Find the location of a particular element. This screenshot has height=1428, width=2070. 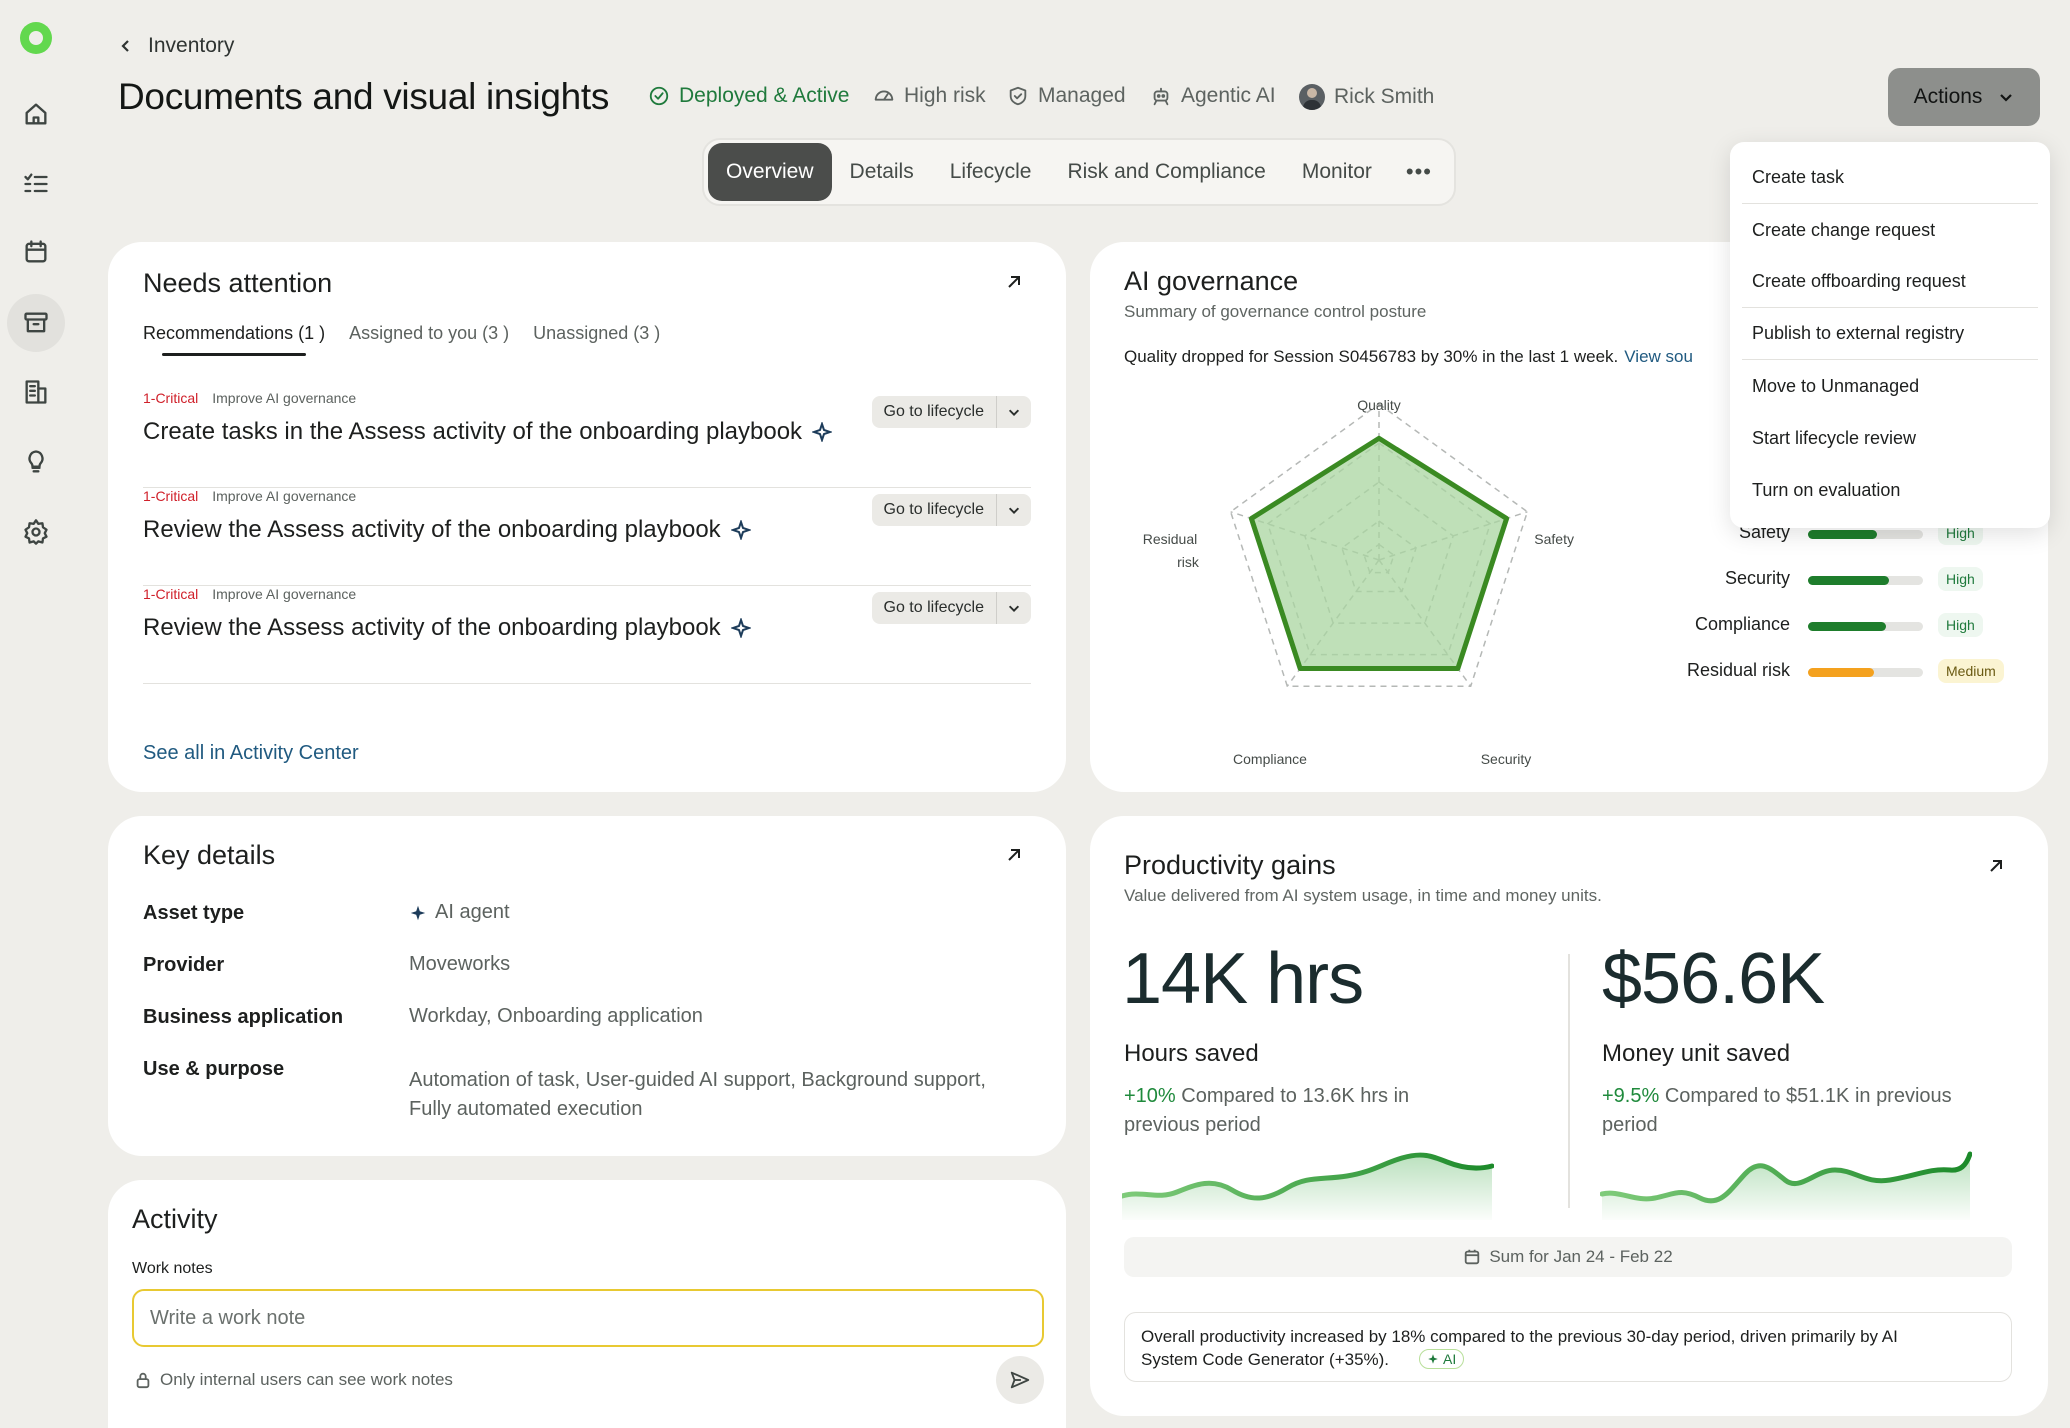

hours-delta: +10% is located at coordinates (1150, 1096).